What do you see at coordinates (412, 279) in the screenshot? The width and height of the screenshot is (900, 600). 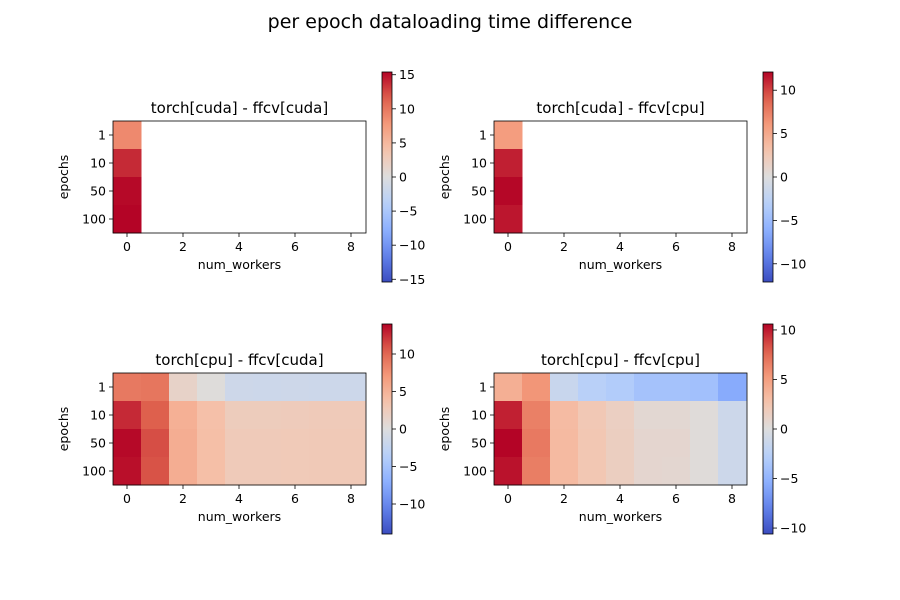 I see `panel-0-colorbar-tick-label: −15` at bounding box center [412, 279].